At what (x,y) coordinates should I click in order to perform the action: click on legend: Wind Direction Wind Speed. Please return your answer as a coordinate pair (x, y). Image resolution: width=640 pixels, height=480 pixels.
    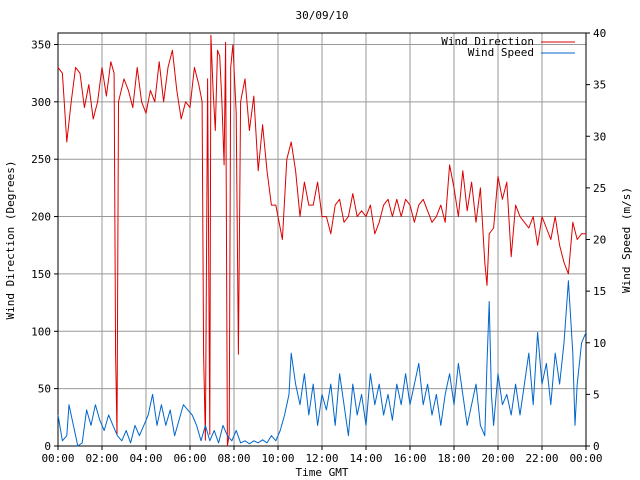
    Looking at the image, I should click on (508, 47).